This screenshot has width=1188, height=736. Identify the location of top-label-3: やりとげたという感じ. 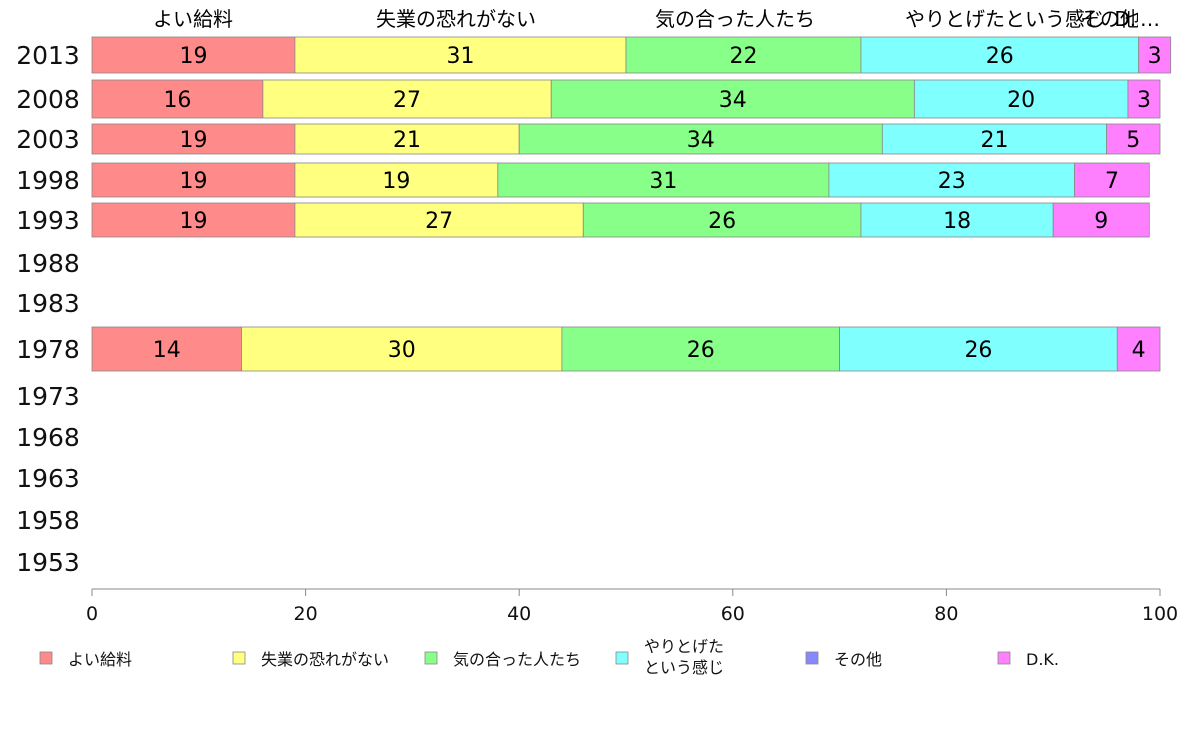
(1005, 19).